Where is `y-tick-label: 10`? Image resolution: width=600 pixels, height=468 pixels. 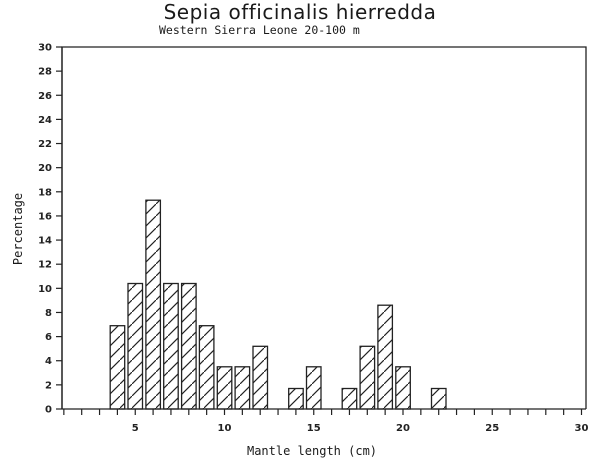 y-tick-label: 10 is located at coordinates (45, 289).